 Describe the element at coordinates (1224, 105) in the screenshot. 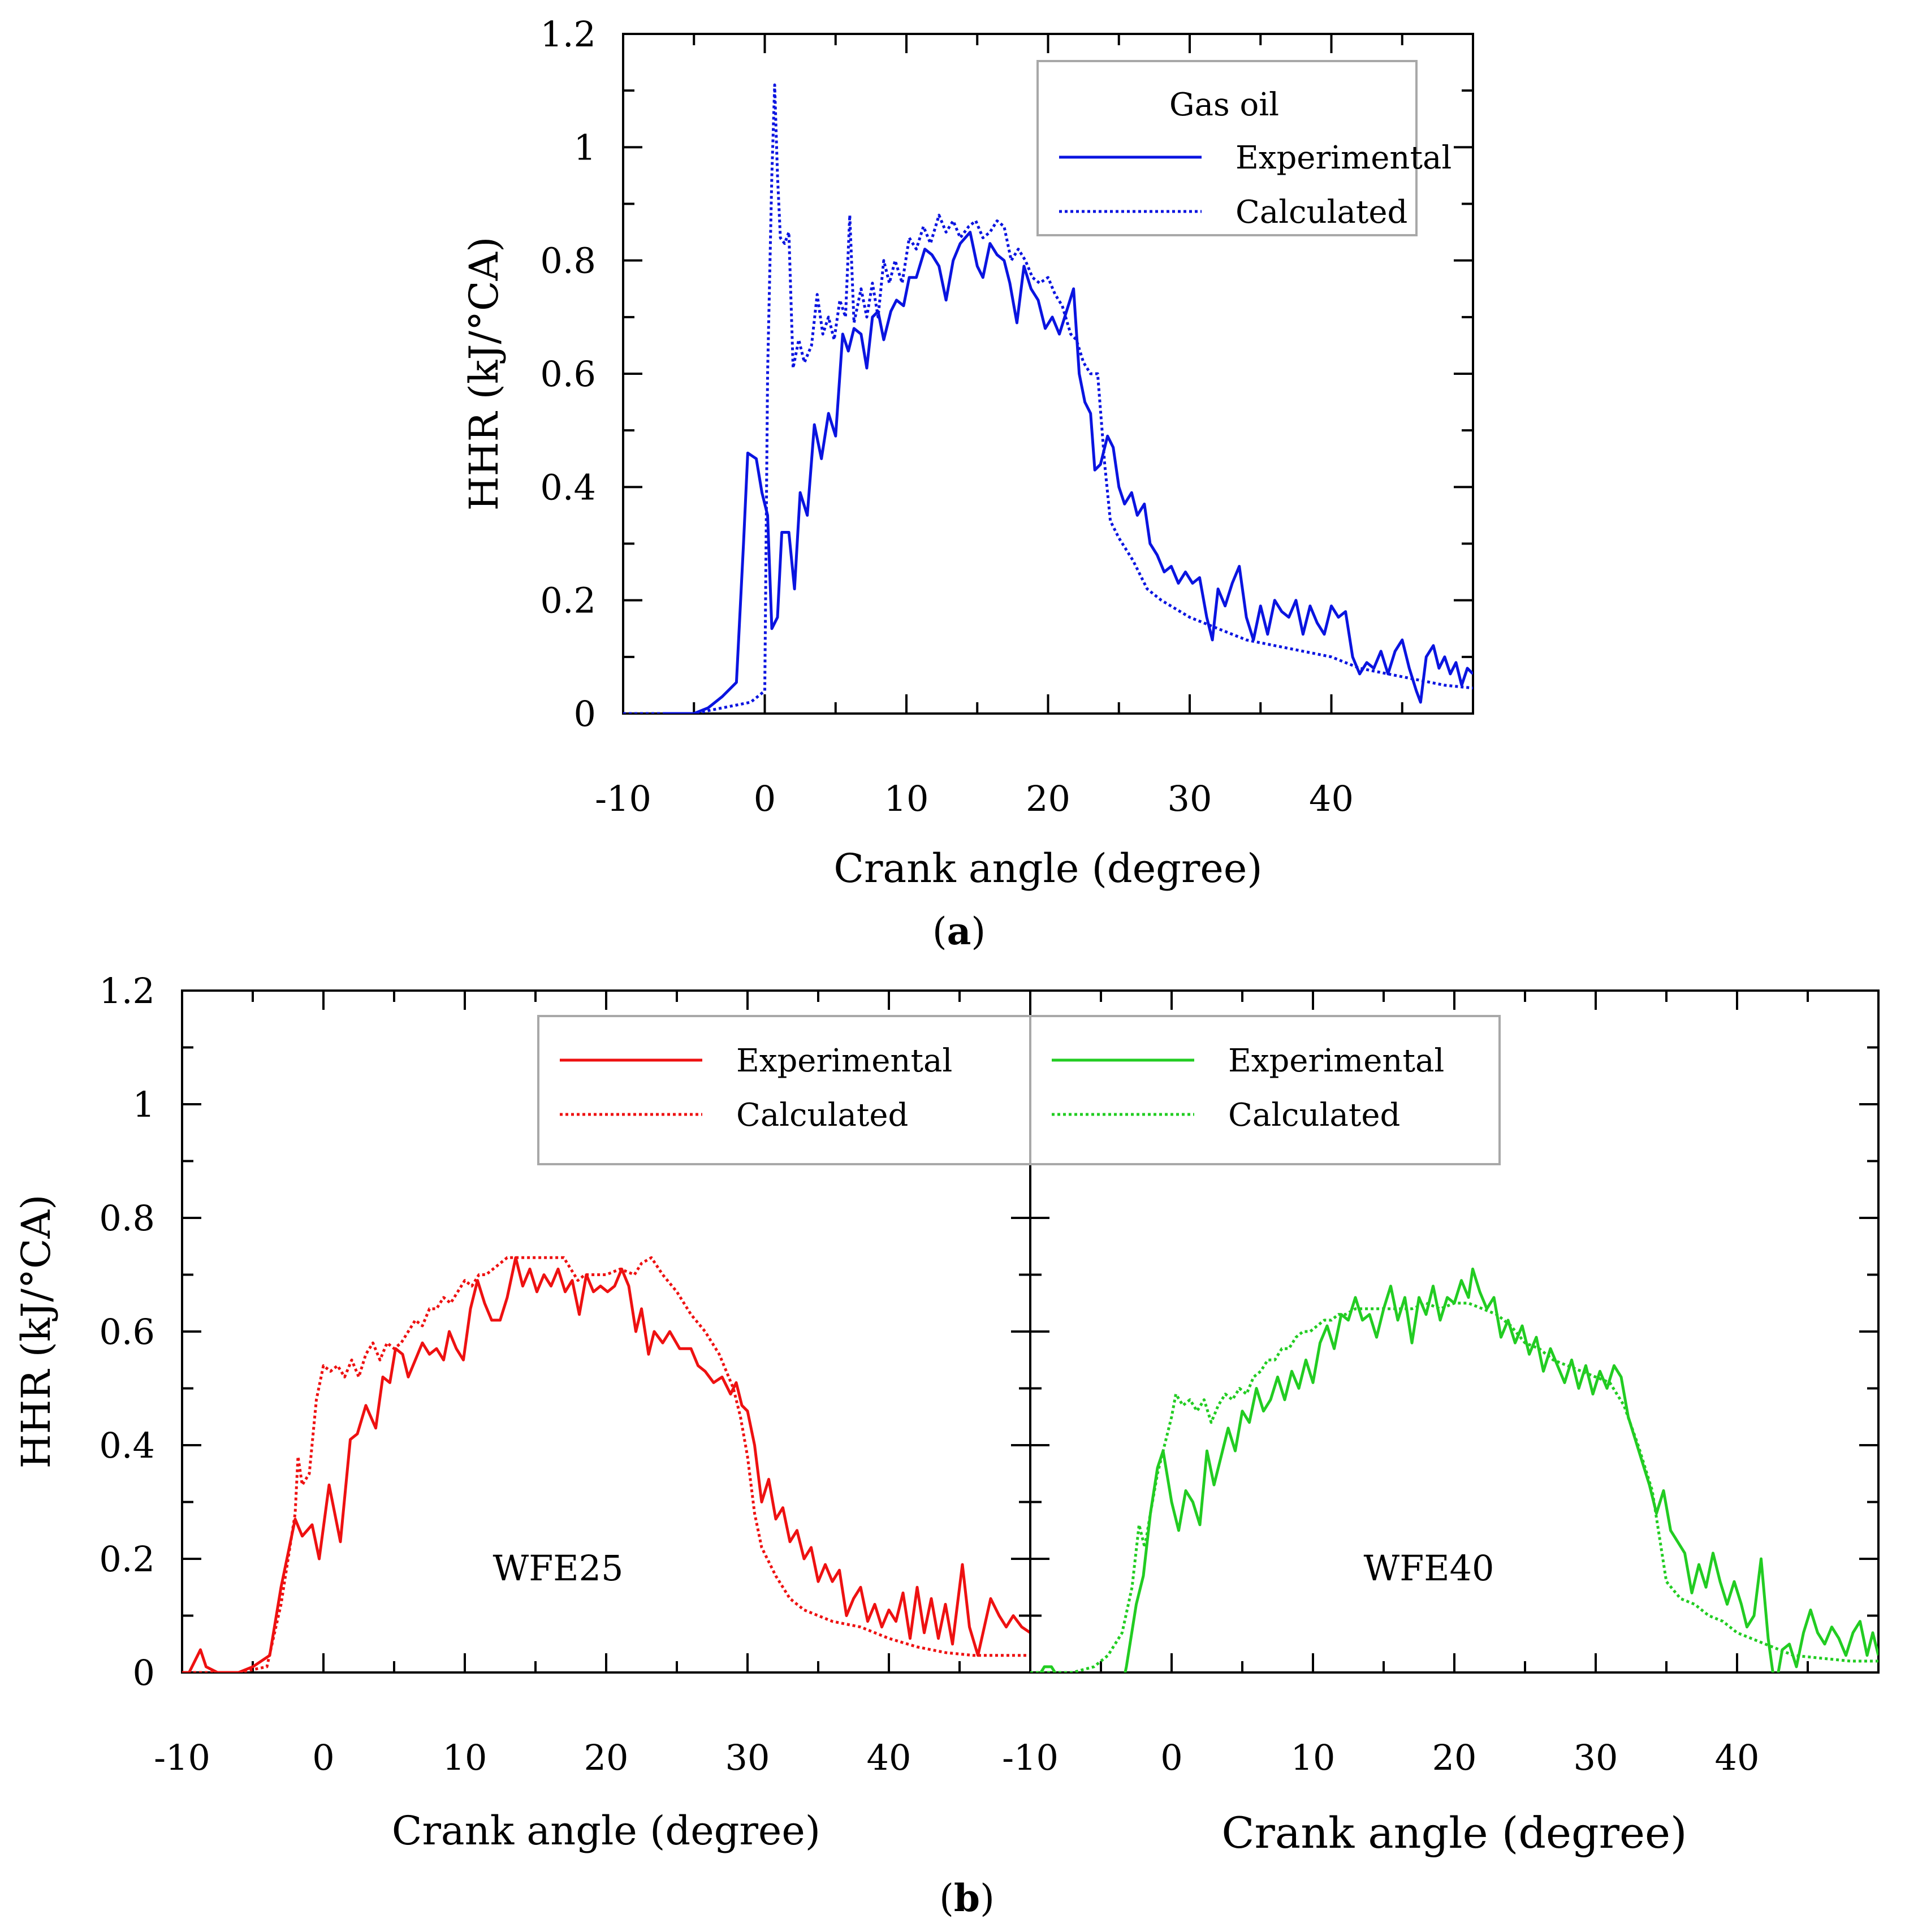

I see `legend-title: Gas oil` at that location.